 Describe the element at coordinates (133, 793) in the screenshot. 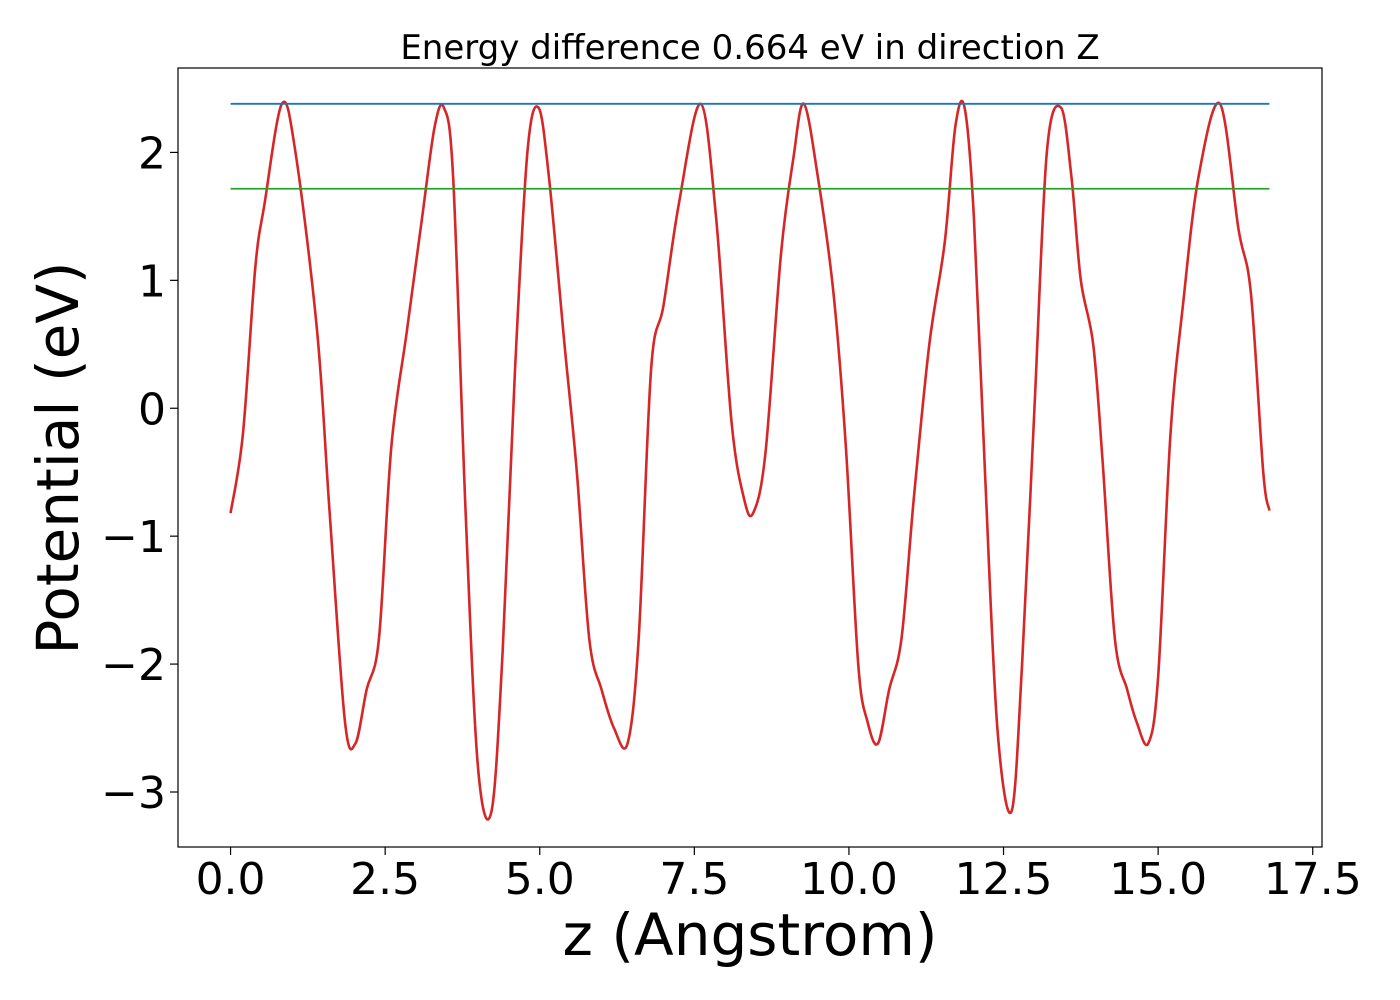

I see `y-tick-label: −3` at that location.